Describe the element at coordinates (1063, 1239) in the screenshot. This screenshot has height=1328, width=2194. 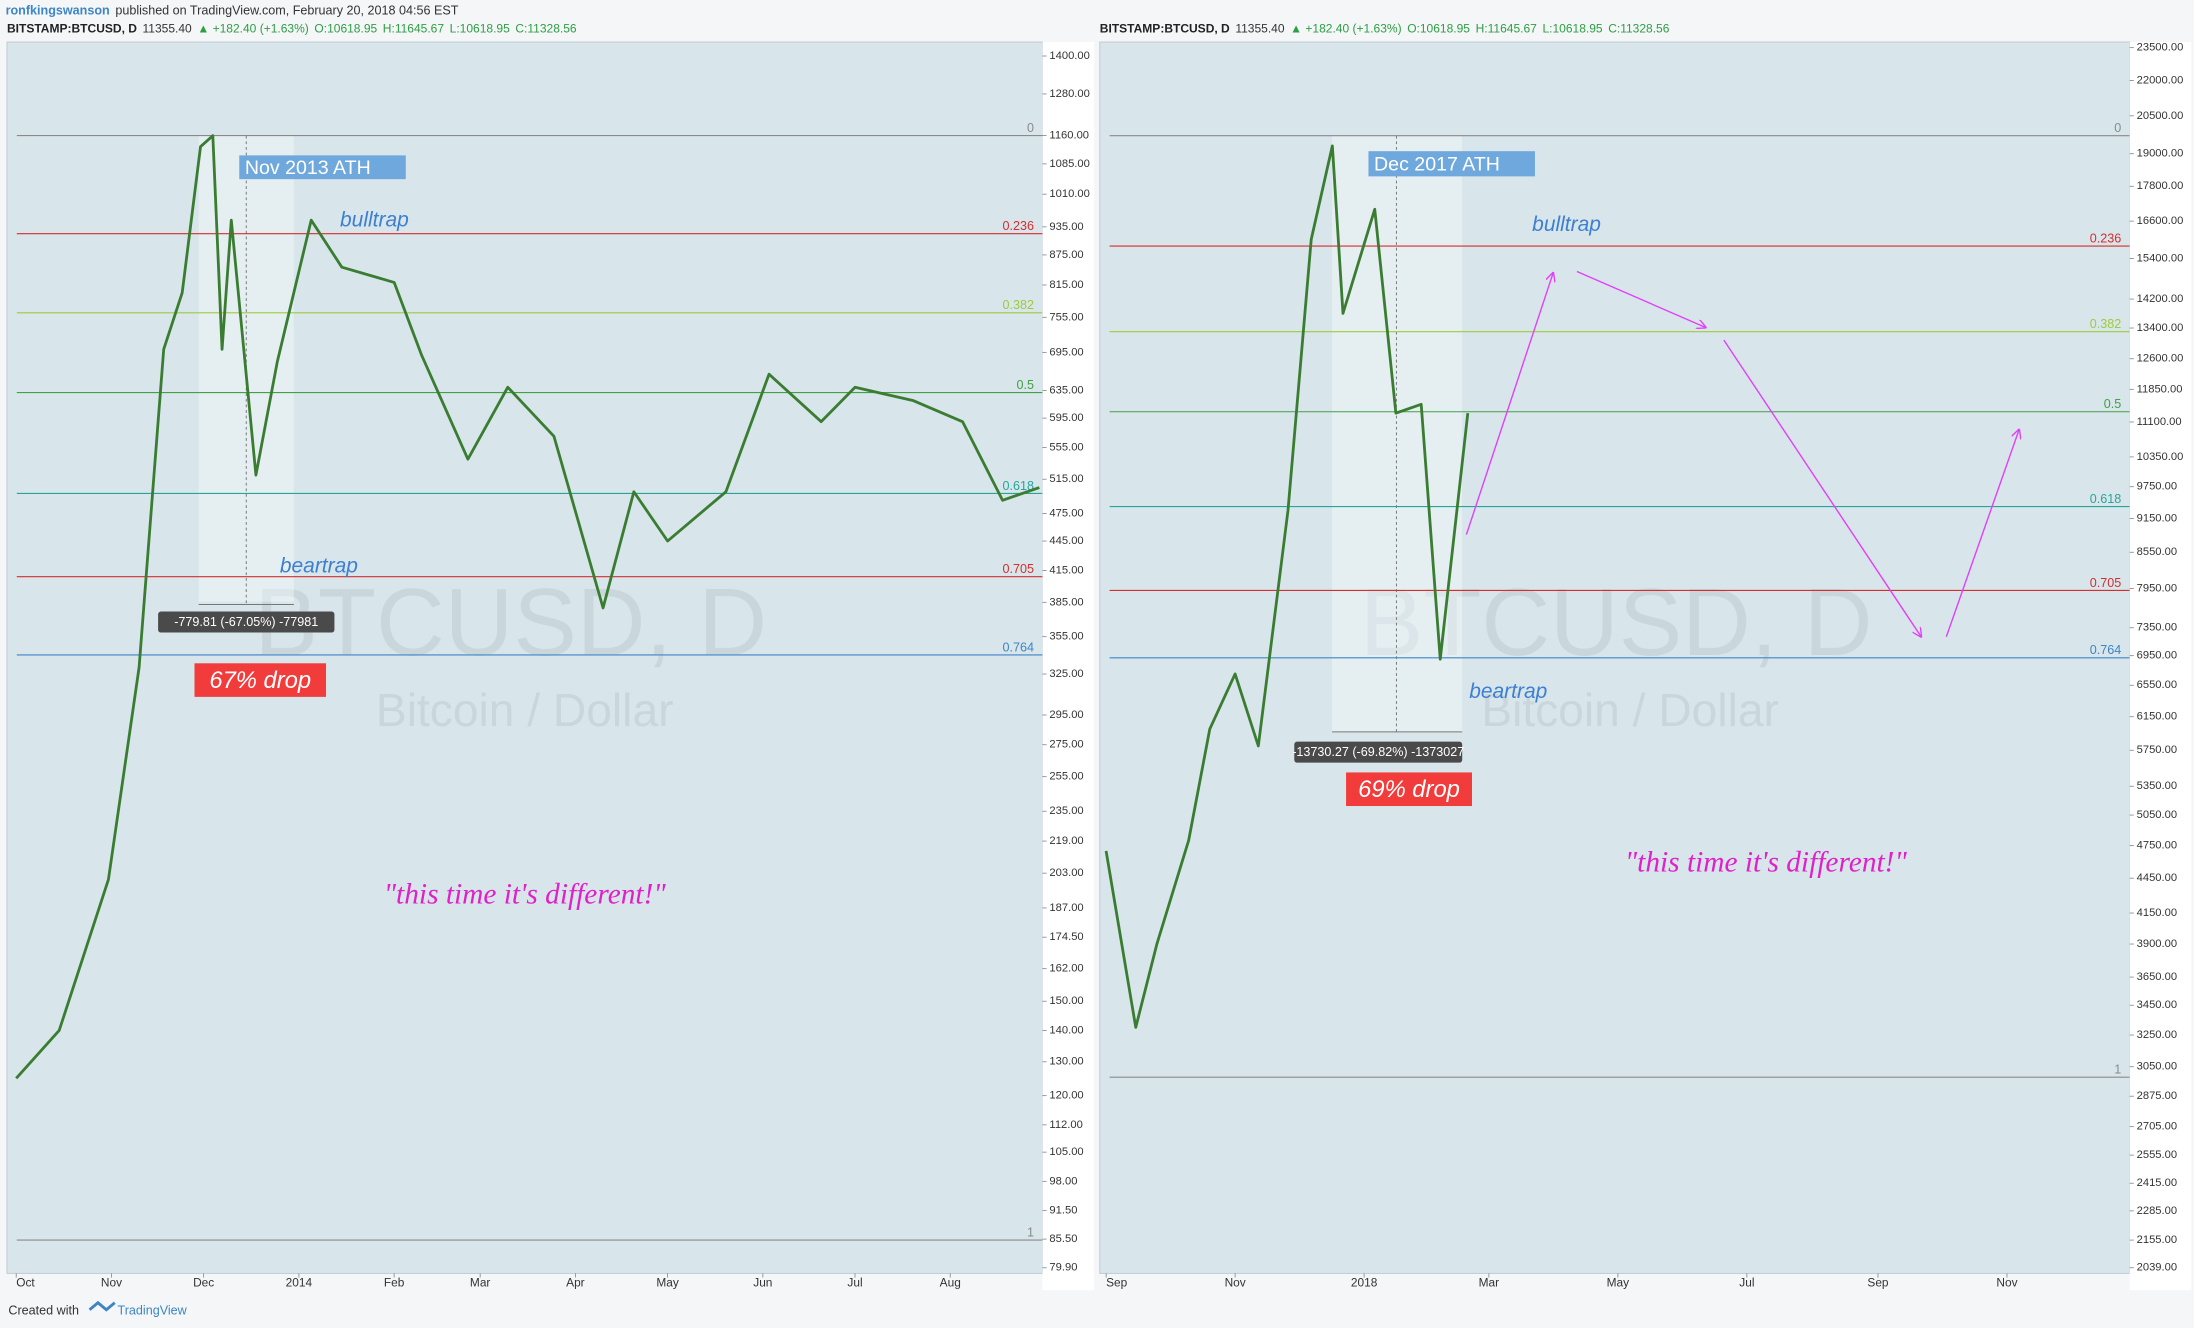
I see `y-tick-label: 85.50` at that location.